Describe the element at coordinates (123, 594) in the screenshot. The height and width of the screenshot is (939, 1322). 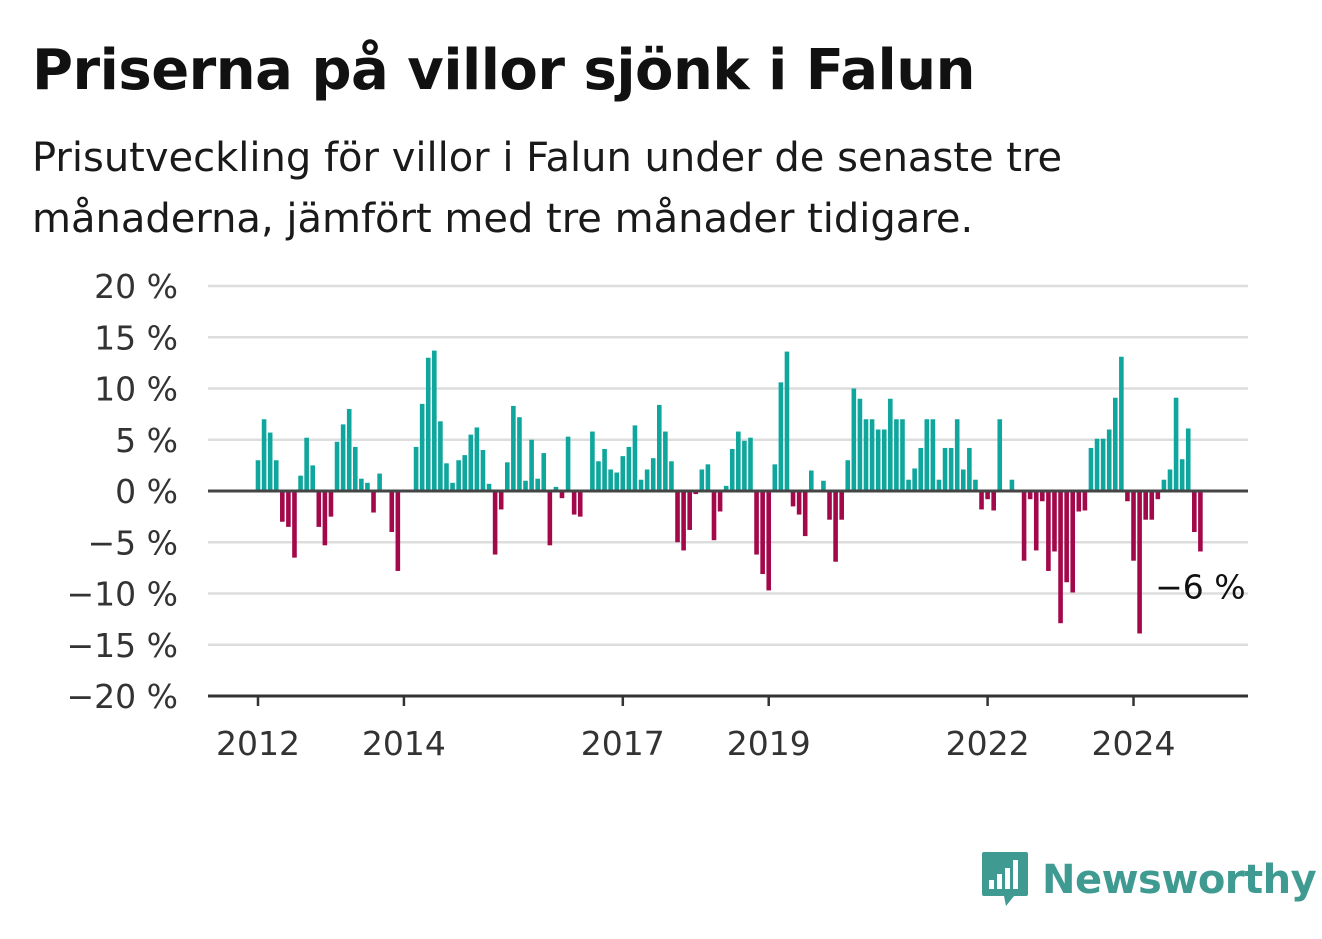
I see `y-tick-label: −10 %` at that location.